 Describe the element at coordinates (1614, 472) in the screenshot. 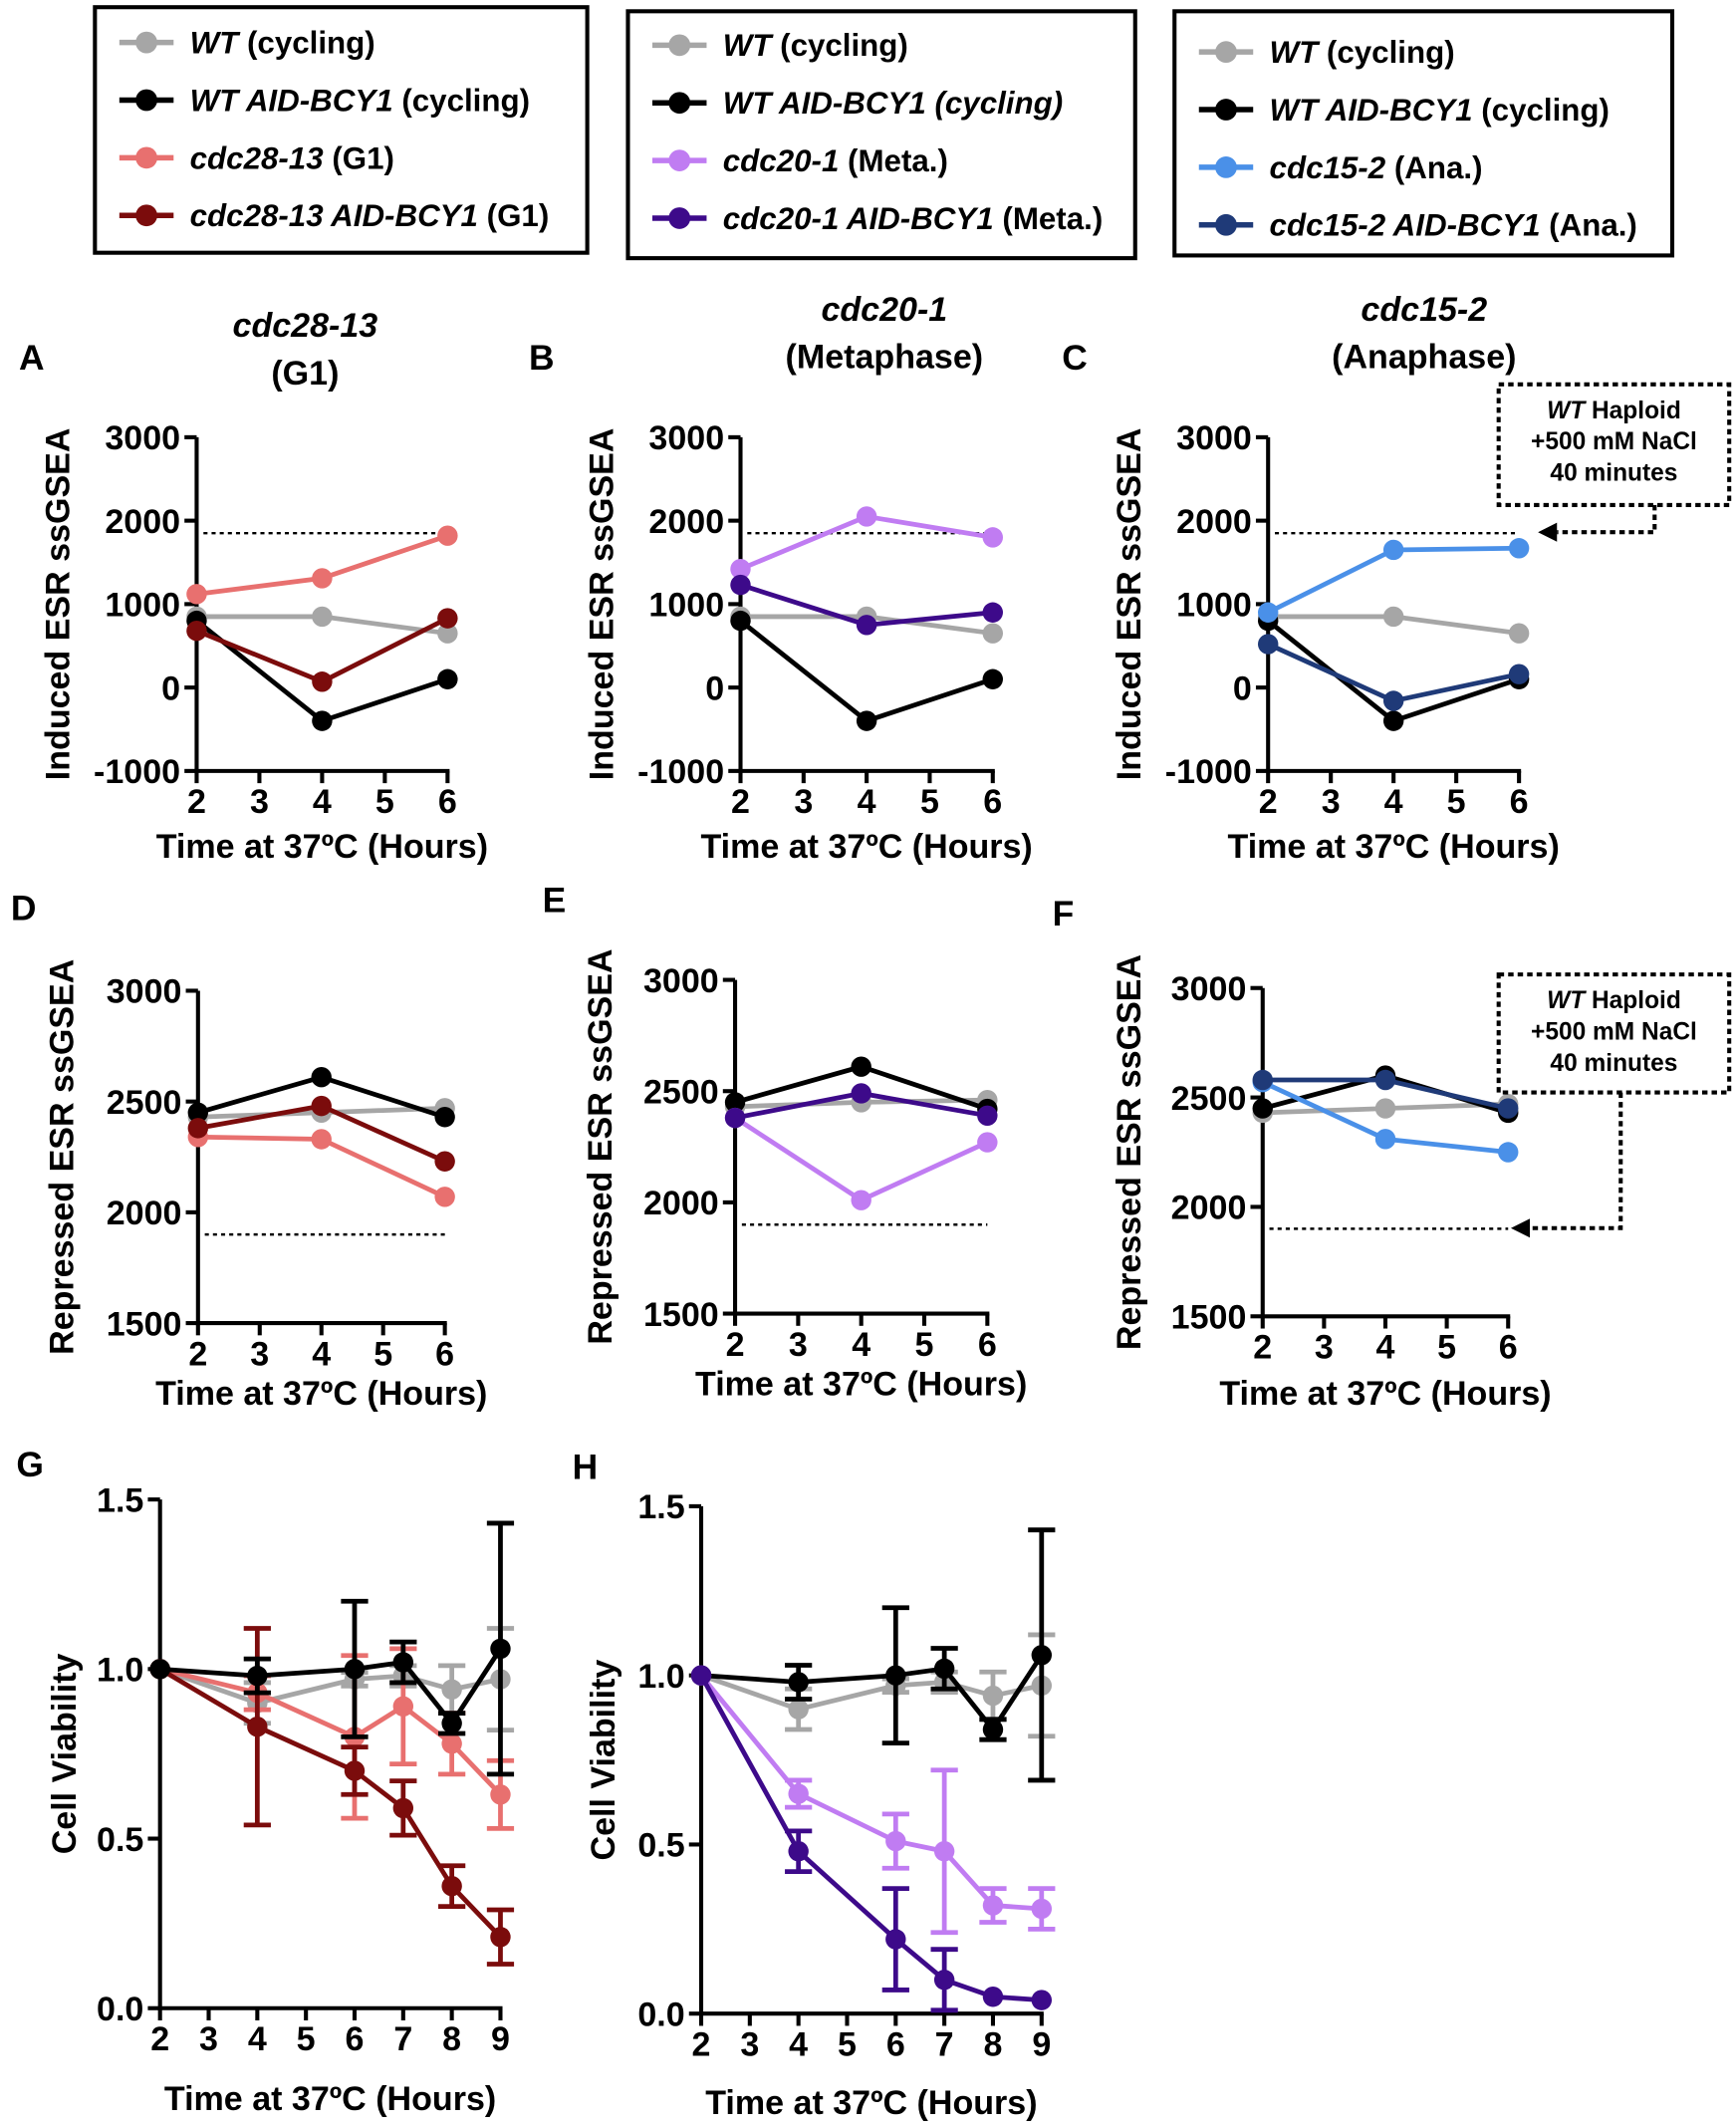

I see `text-part: 40 minutes` at that location.